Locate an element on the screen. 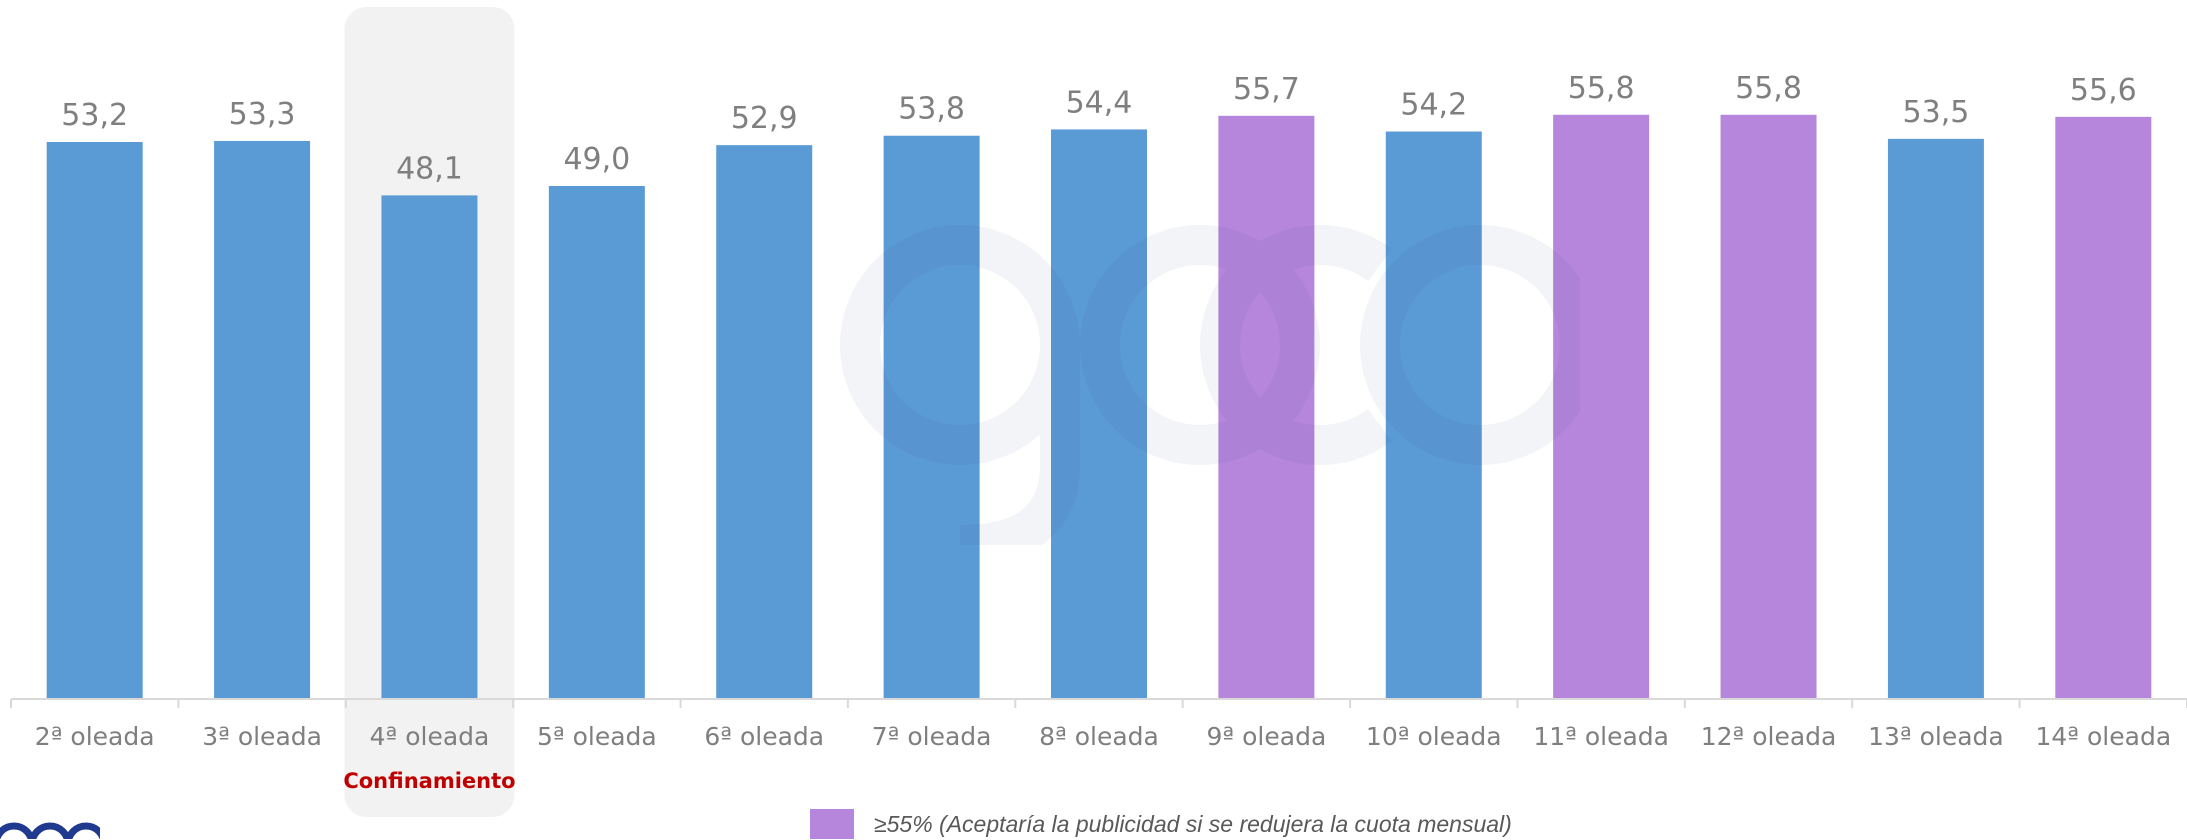 Image resolution: width=2187 pixels, height=840 pixels. data-label: 53,3 is located at coordinates (262, 114).